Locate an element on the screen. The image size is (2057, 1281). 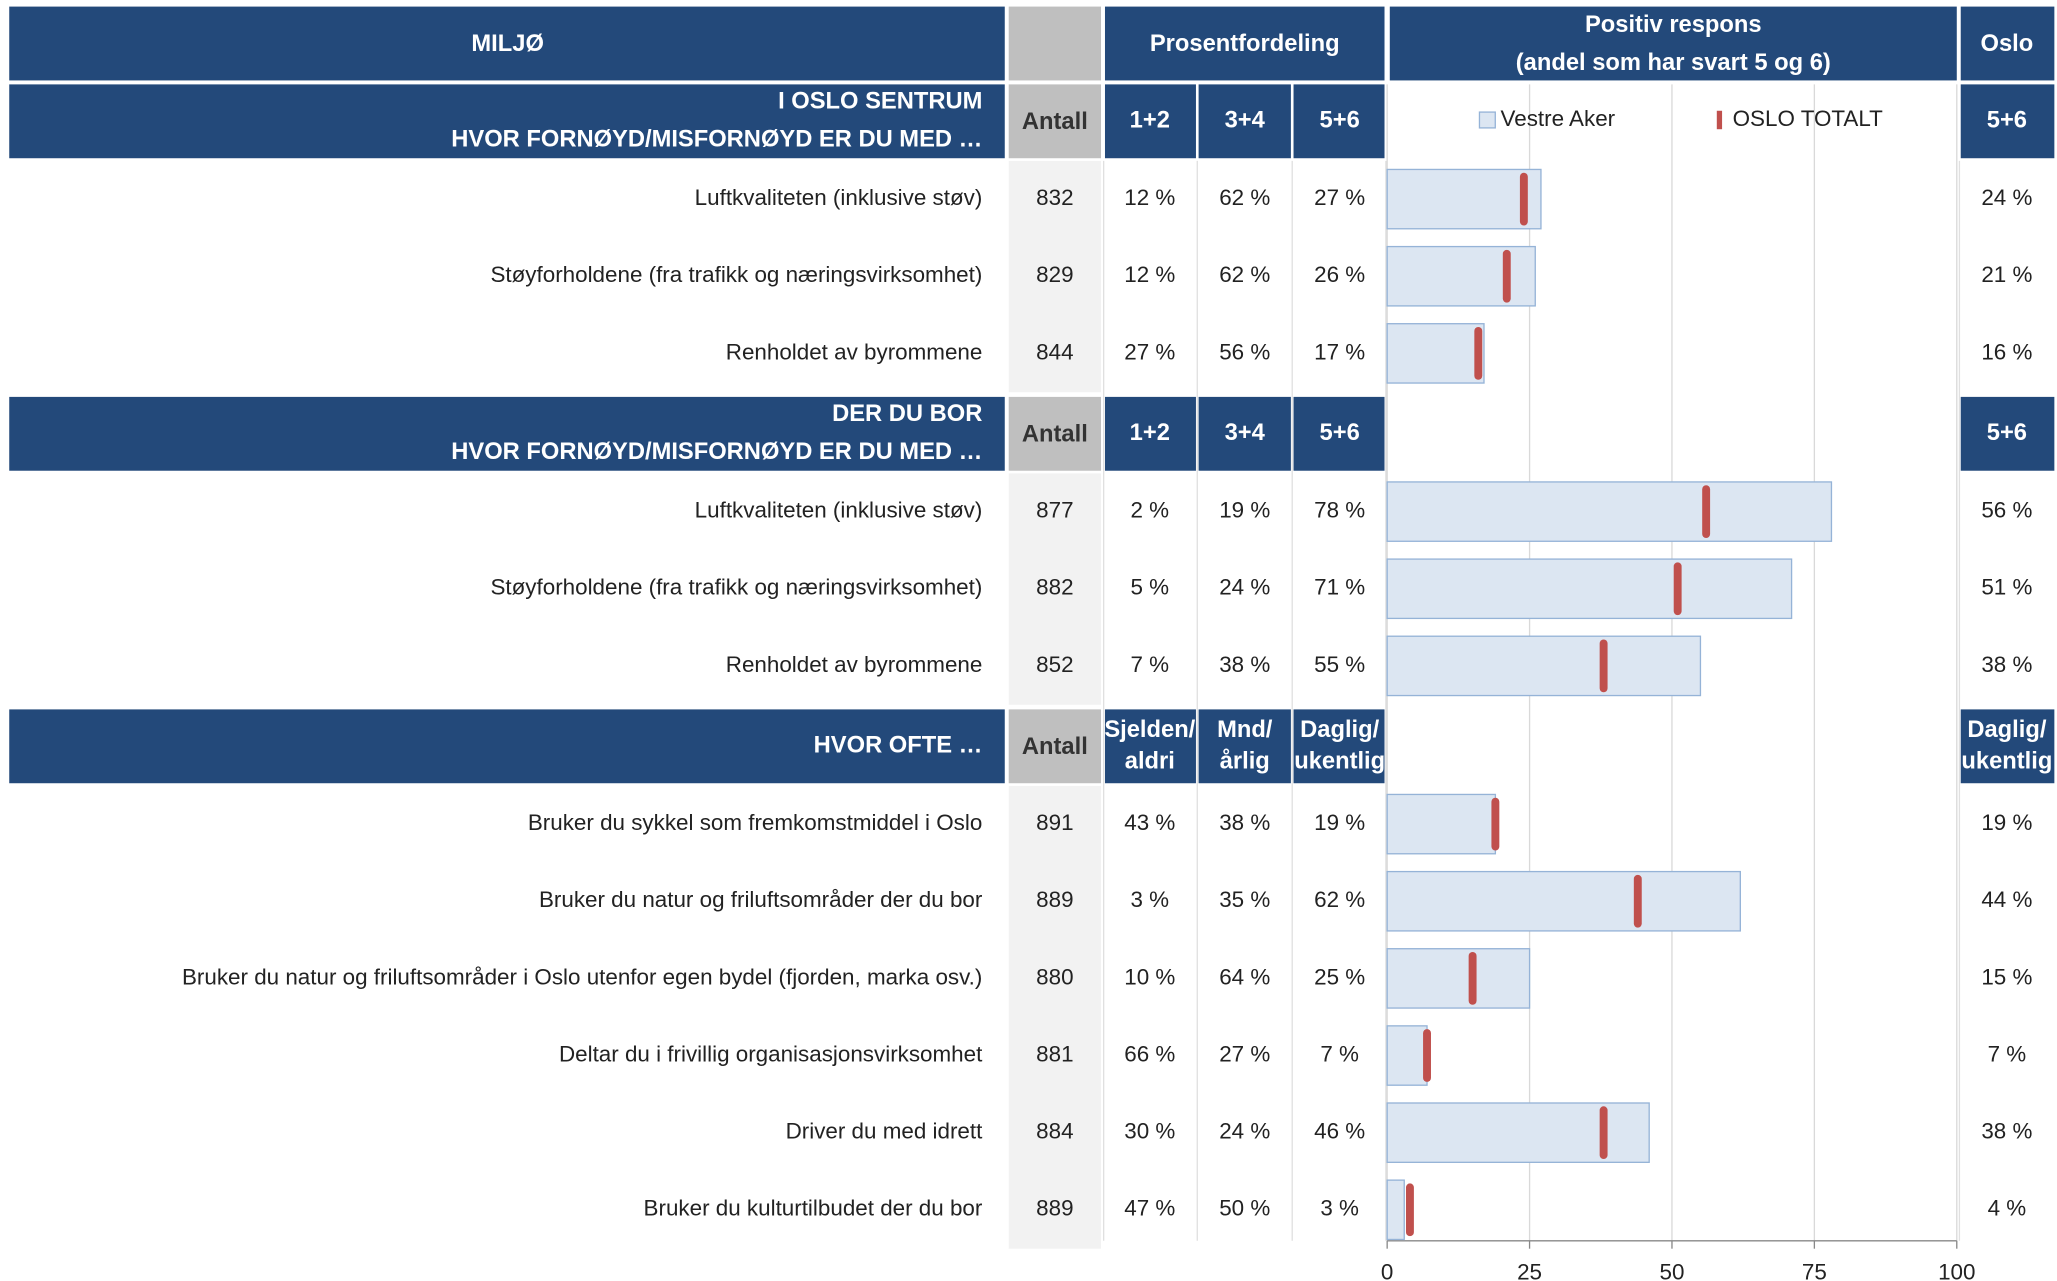
x-tick-label: 50 is located at coordinates (1671, 1270).